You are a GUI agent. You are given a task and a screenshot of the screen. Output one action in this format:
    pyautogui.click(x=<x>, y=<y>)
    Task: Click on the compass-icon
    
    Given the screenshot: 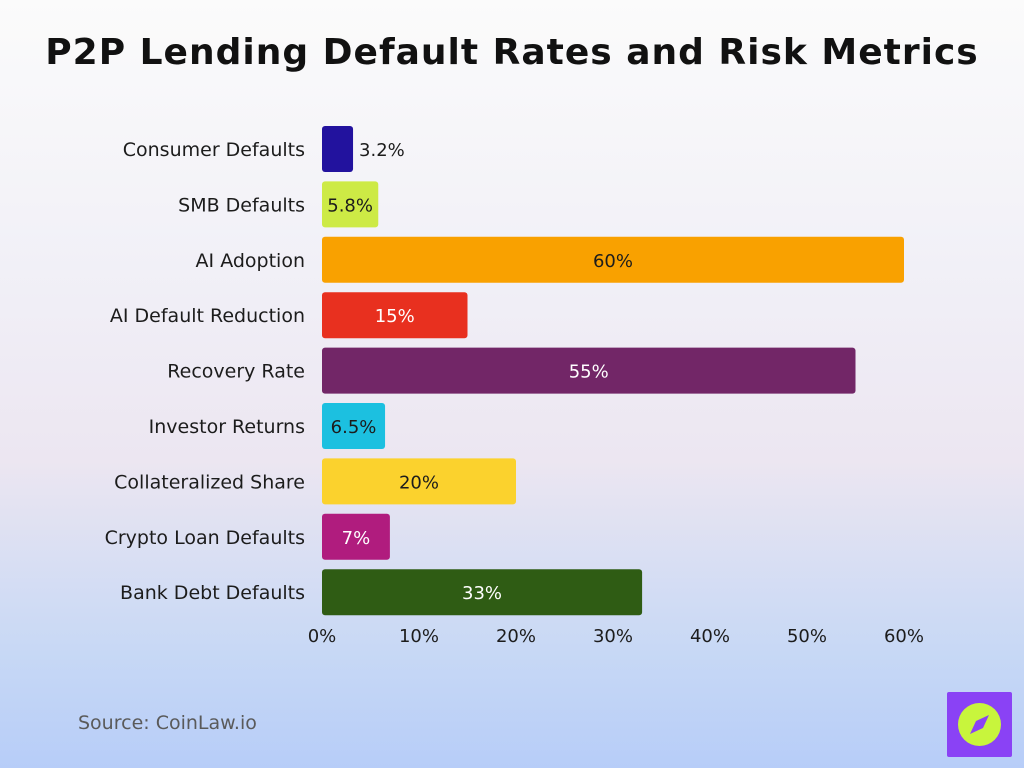 What is the action you would take?
    pyautogui.click(x=979, y=724)
    